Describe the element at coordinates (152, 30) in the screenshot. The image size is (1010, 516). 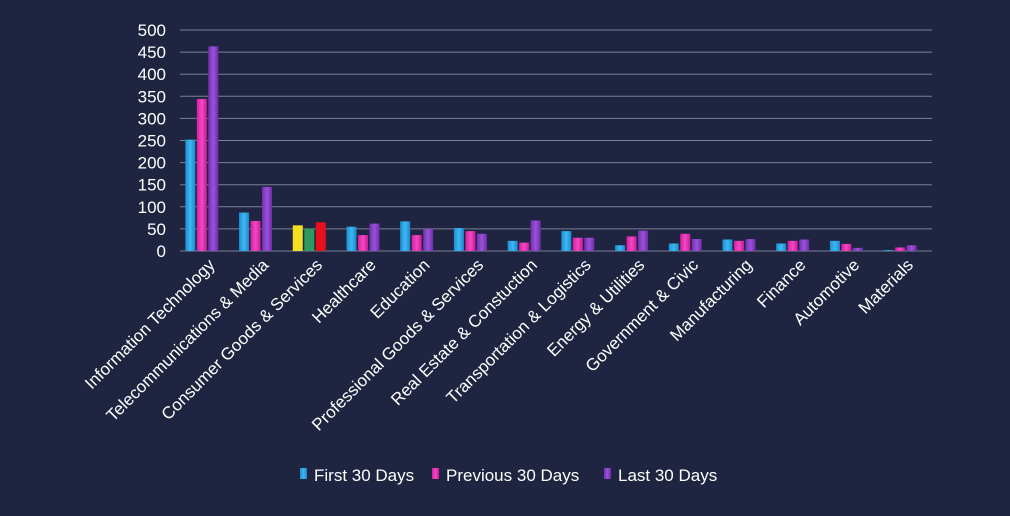
I see `y-tick-label: 500` at that location.